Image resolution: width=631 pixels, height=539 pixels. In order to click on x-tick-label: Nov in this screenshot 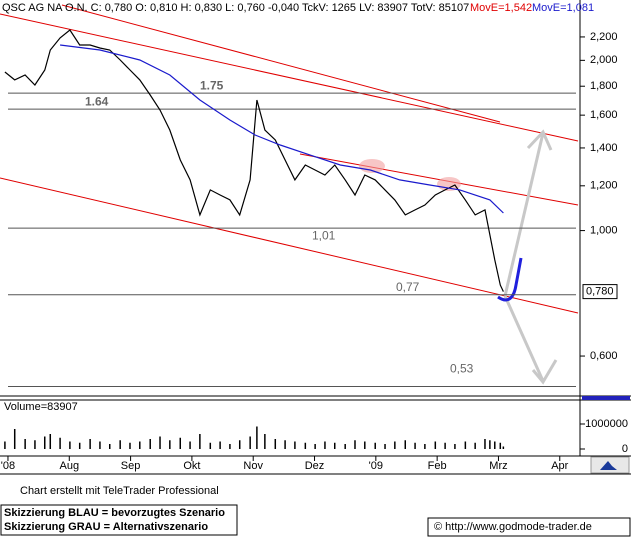, I will do `click(253, 466)`.